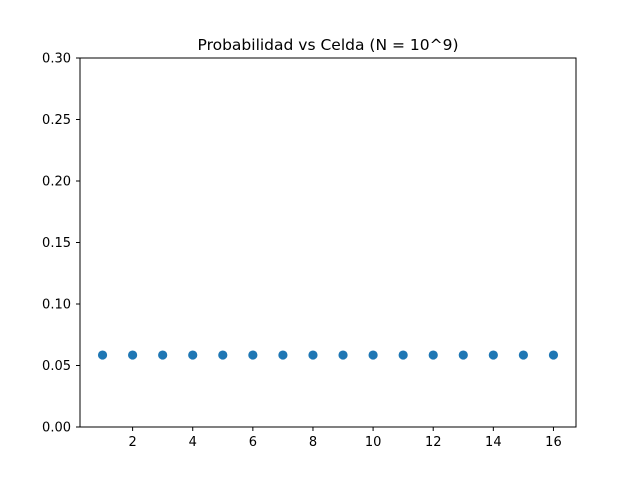 The height and width of the screenshot is (480, 640). I want to click on y-tick-label: 0.30, so click(56, 59).